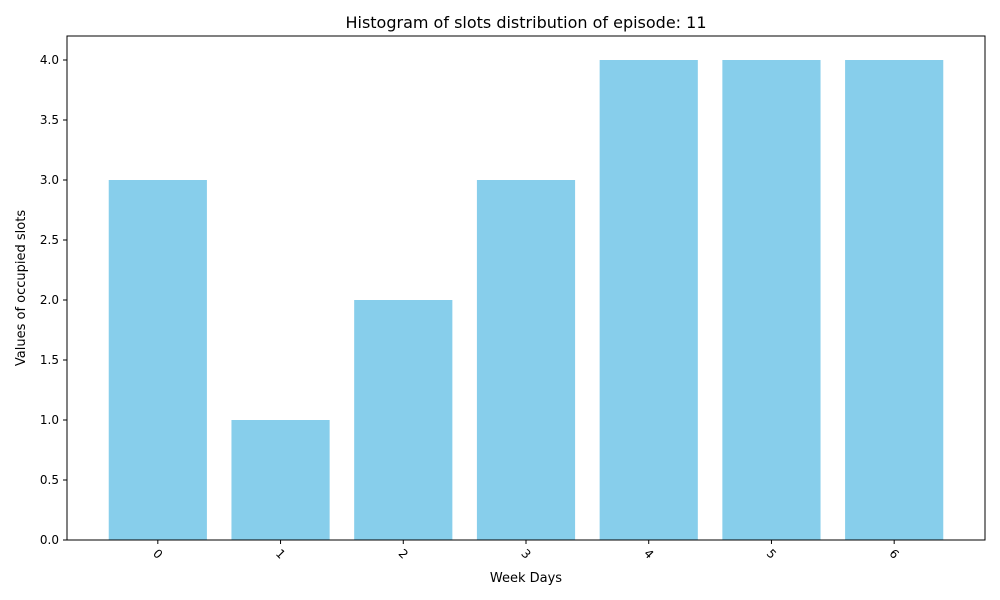 The width and height of the screenshot is (1000, 600). I want to click on x-axis-title: Week Days, so click(526, 578).